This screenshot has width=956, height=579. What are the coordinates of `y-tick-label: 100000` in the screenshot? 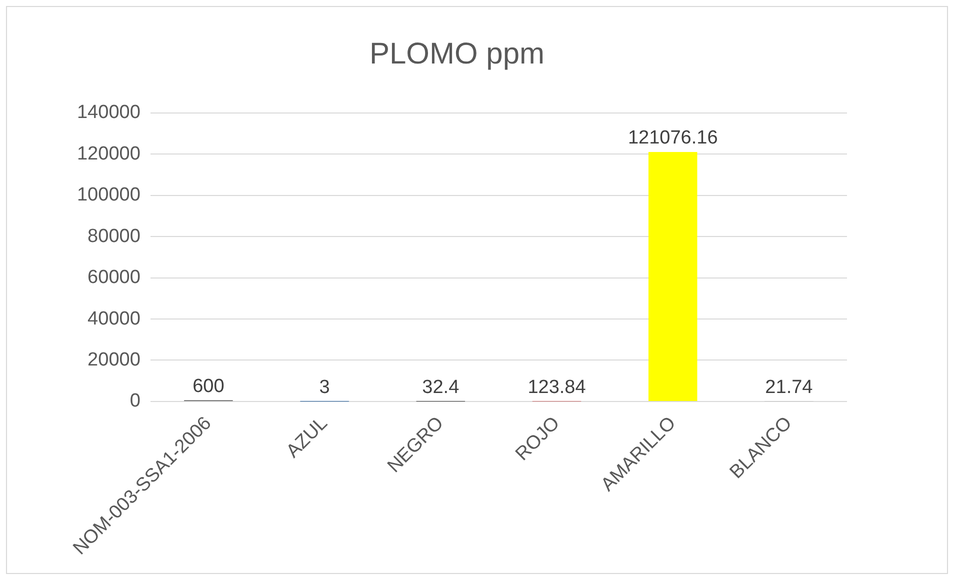 It's located at (108, 195).